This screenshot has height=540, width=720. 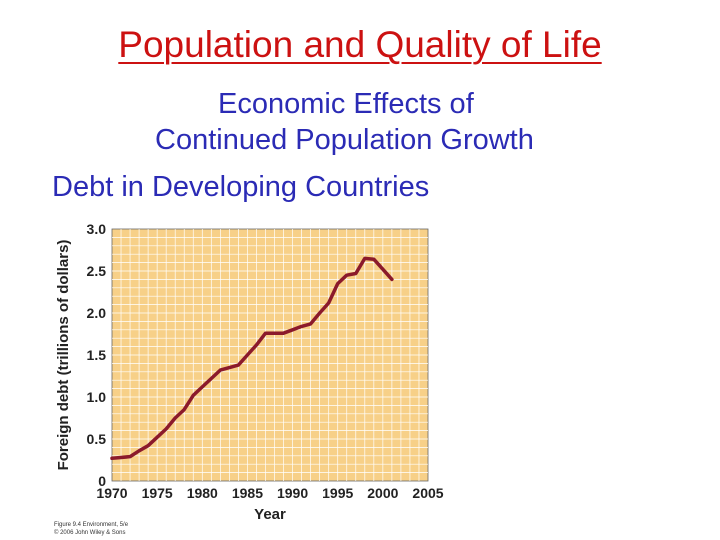 I want to click on y-tick-label: 2.5, so click(x=97, y=271).